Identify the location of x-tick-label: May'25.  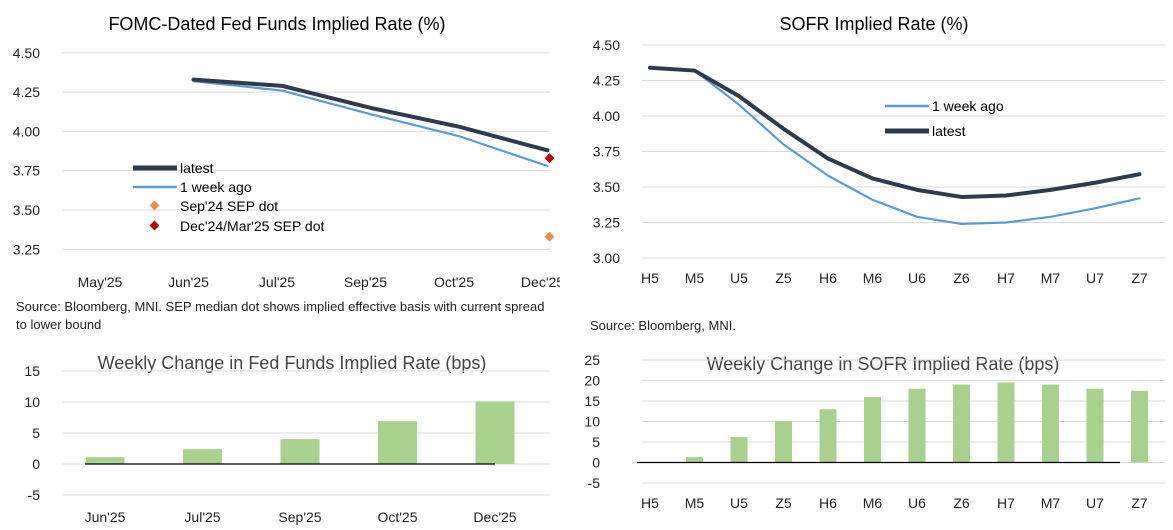
(100, 282).